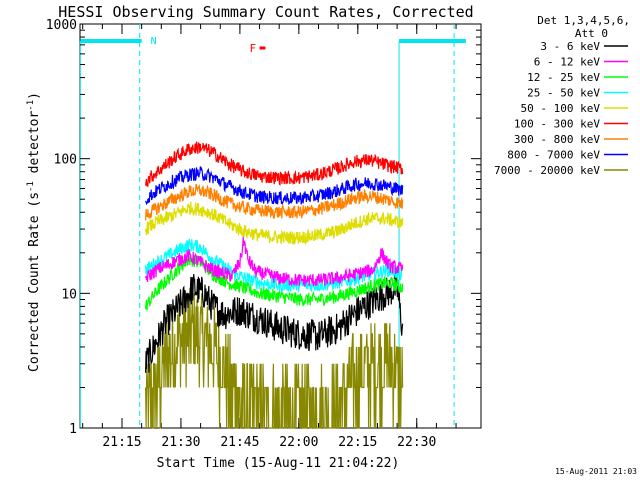  What do you see at coordinates (570, 46) in the screenshot?
I see `legend-label: 3 - 6 keV` at bounding box center [570, 46].